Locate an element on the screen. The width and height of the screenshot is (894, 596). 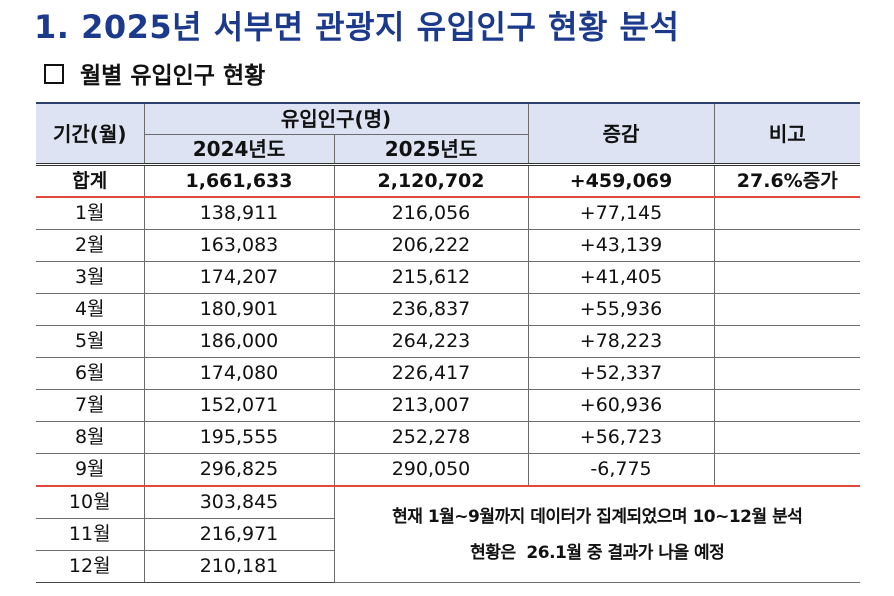
change-cell: +78,223 is located at coordinates (621, 341).